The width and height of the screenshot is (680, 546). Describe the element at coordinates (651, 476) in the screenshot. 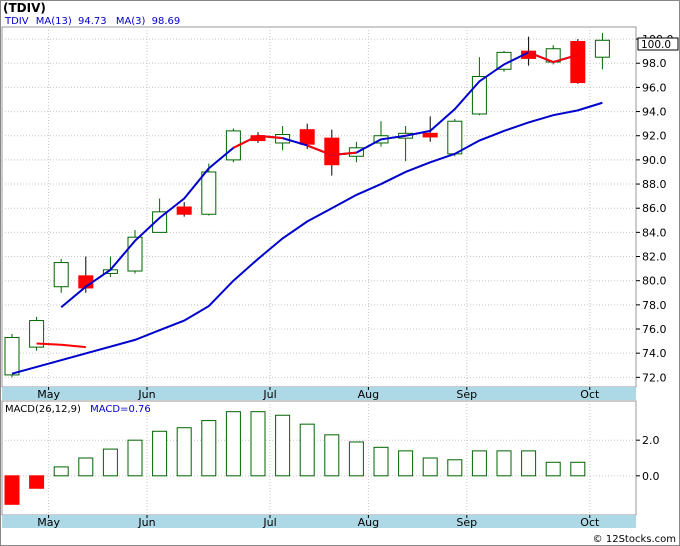

I see `macd-tick-label: 0.0` at that location.